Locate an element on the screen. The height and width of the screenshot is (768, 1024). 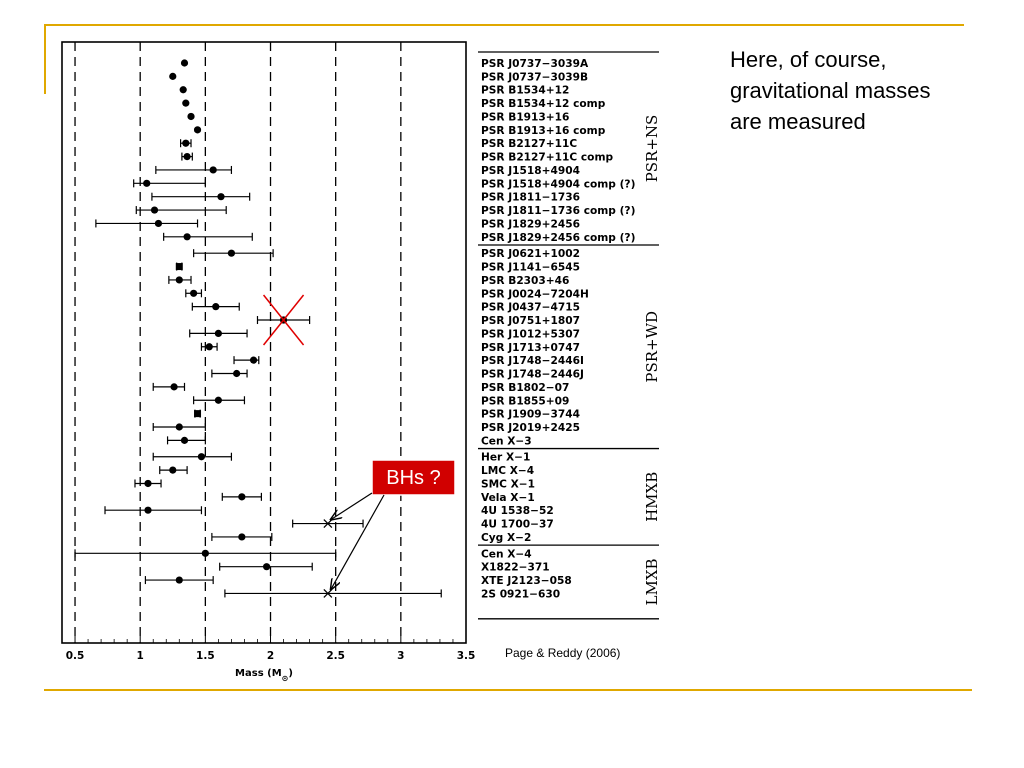
object-label: Cen X−4 is located at coordinates (506, 554).